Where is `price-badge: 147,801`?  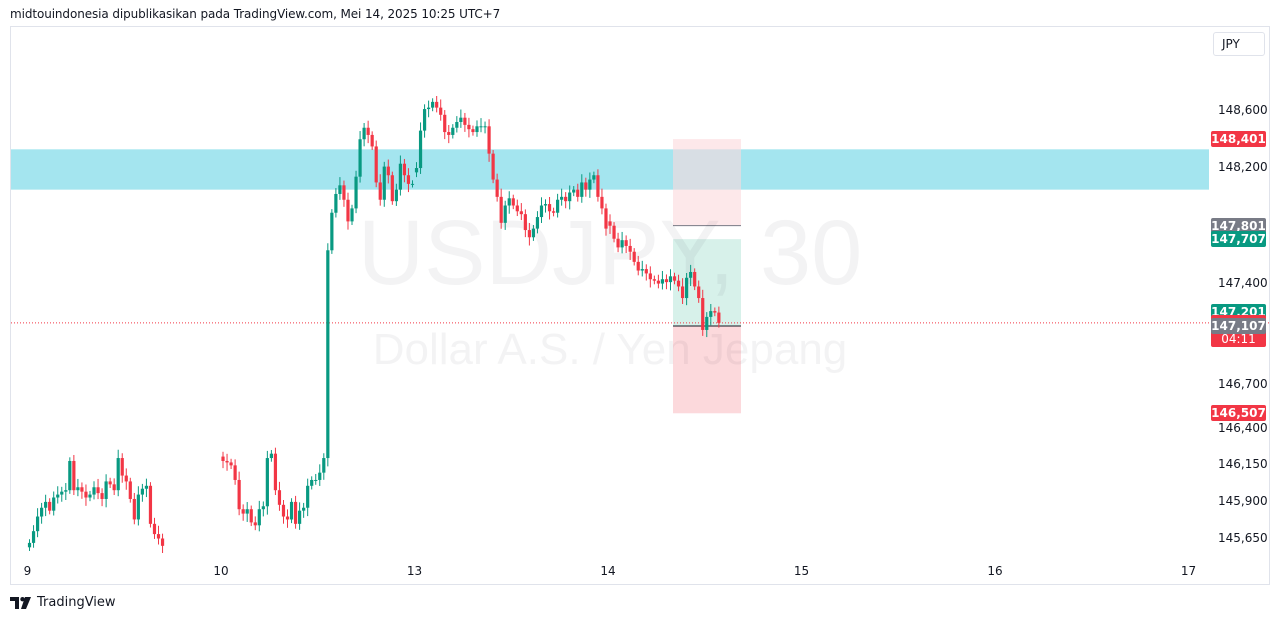
price-badge: 147,801 is located at coordinates (1238, 225).